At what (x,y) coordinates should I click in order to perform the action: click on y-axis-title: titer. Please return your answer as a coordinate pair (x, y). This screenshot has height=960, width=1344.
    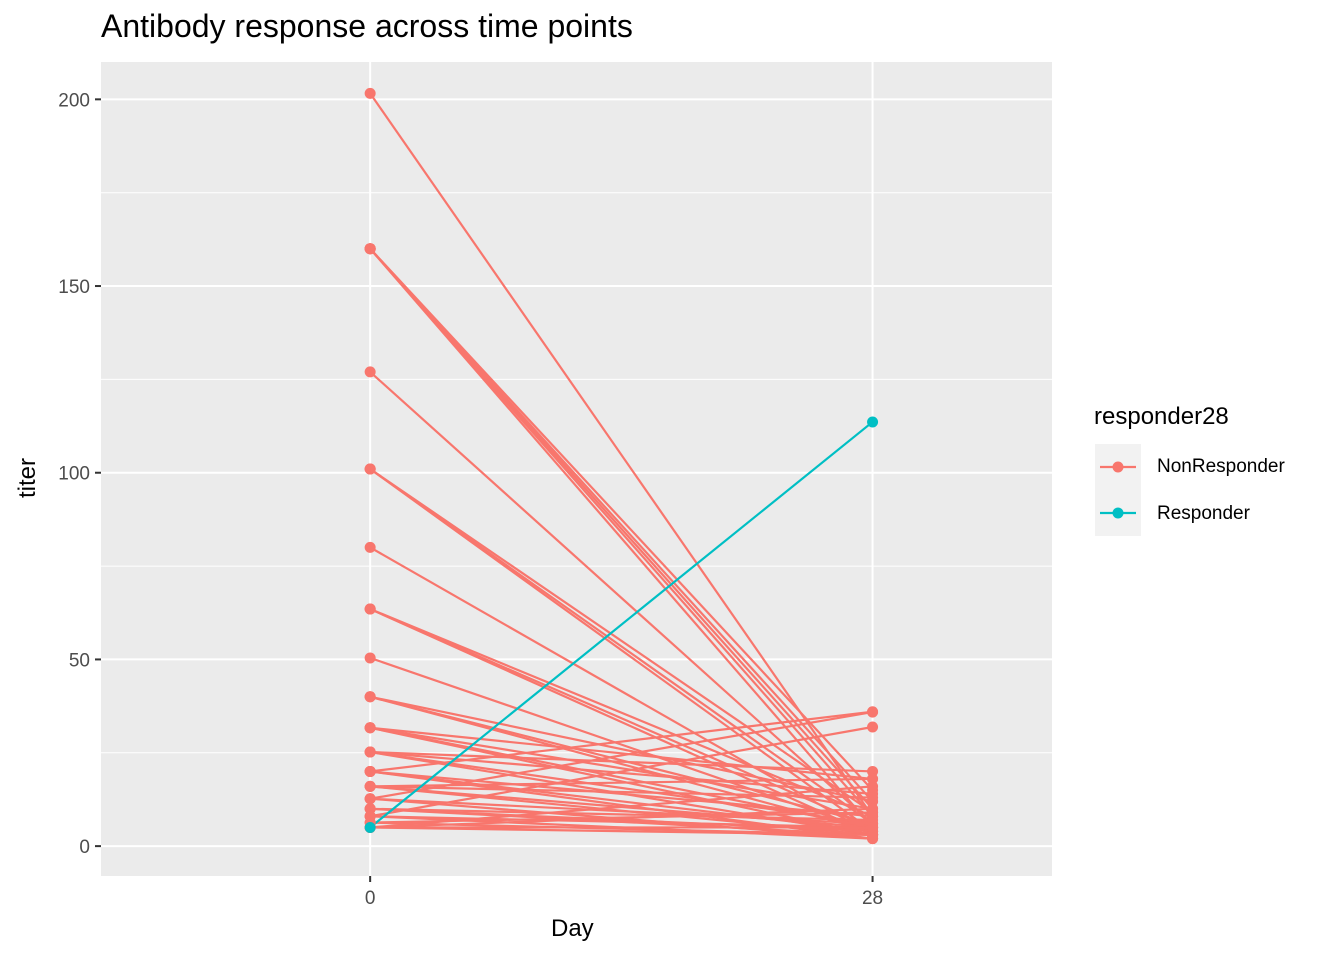
    Looking at the image, I should click on (27, 477).